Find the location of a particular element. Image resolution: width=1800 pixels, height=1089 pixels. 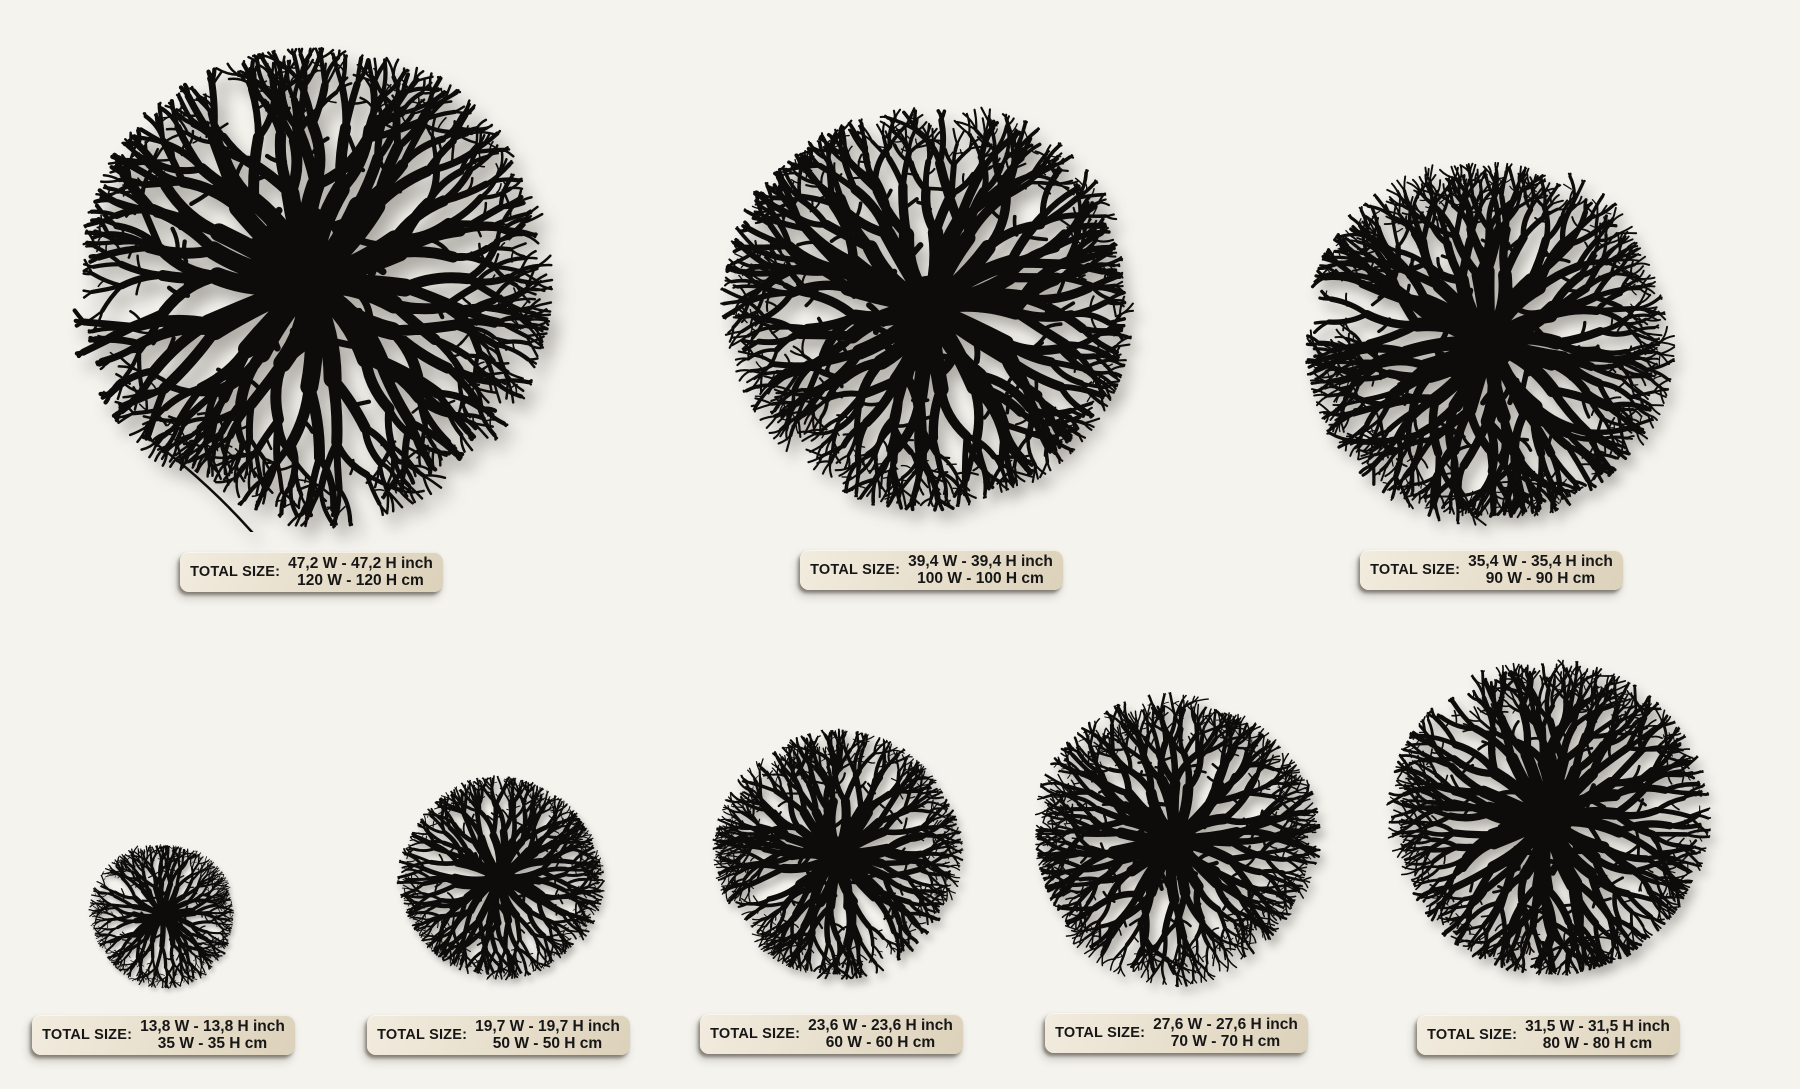

size-tag-dimensions: 19,7 W - 19,7 H inch 50 W - 50 H cm is located at coordinates (547, 1035).